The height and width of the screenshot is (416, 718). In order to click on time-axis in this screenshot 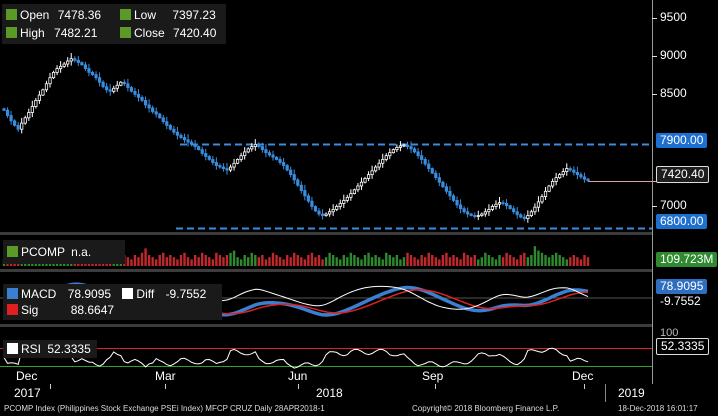, I will do `click(359, 394)`.